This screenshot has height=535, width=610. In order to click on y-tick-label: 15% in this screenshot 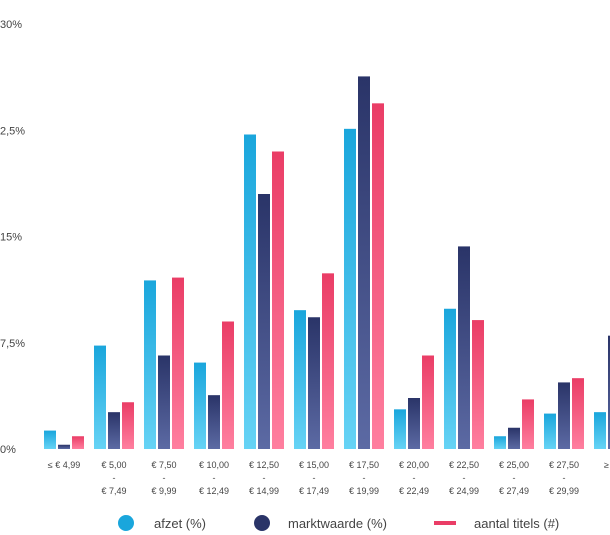, I will do `click(11, 238)`.